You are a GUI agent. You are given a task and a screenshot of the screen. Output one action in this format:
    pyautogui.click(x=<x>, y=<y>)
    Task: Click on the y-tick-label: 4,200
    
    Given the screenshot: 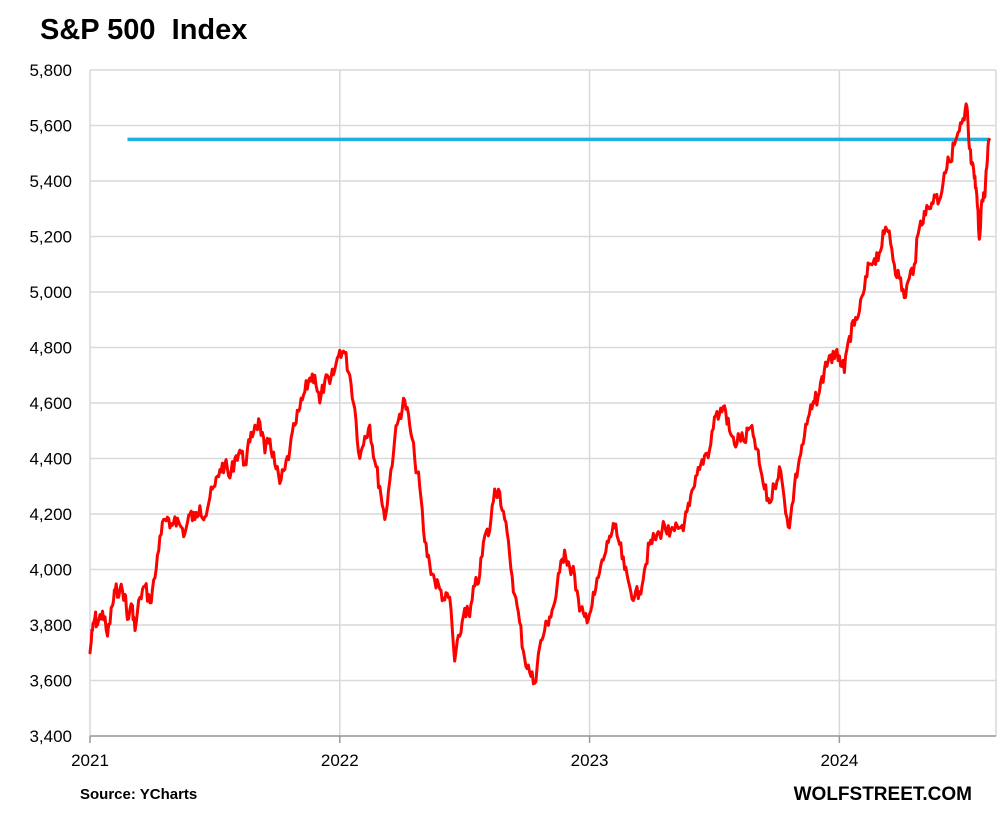 What is the action you would take?
    pyautogui.click(x=50, y=514)
    